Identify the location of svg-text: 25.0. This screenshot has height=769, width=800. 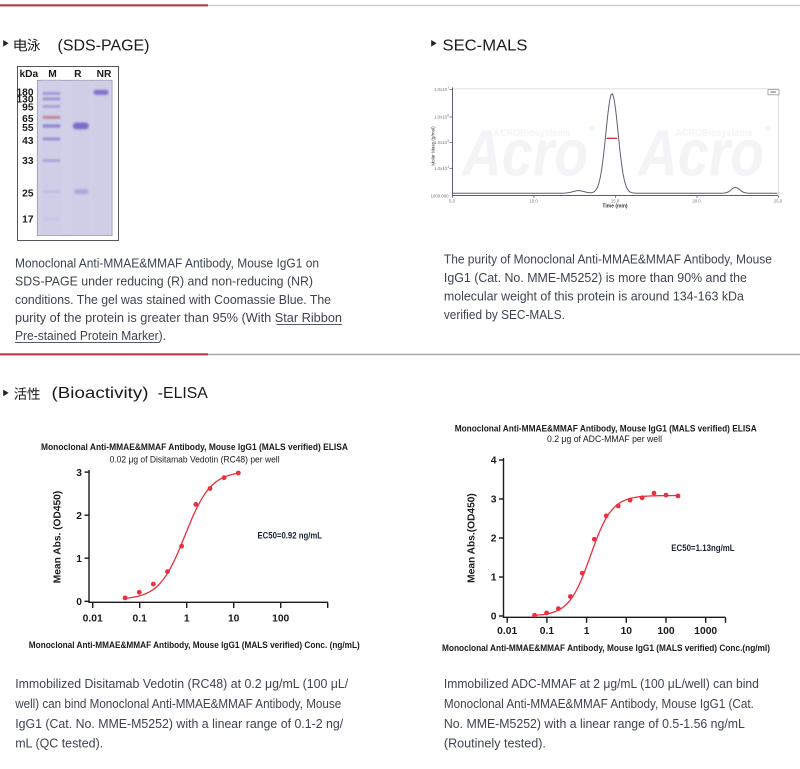
(778, 200).